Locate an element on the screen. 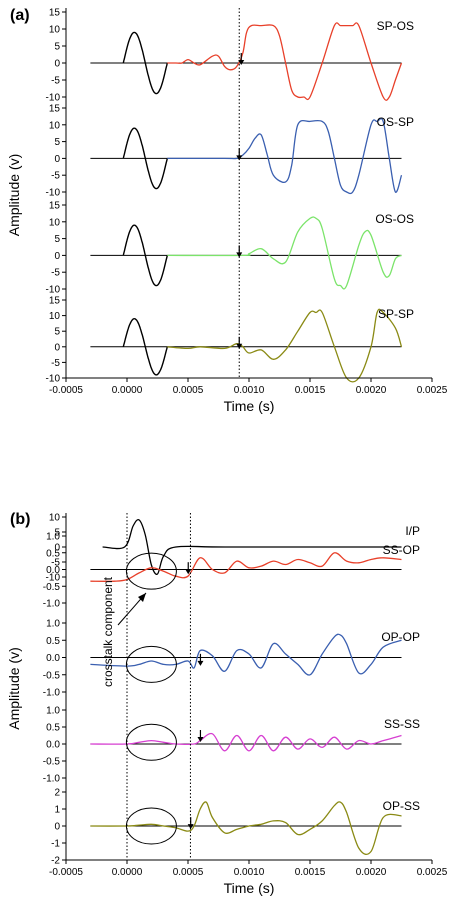 This screenshot has height=922, width=474. series-label: SP-OS is located at coordinates (395, 26).